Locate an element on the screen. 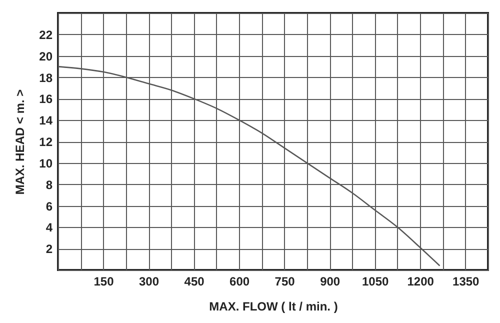 The height and width of the screenshot is (323, 500). x-tick-label: 900 is located at coordinates (330, 281).